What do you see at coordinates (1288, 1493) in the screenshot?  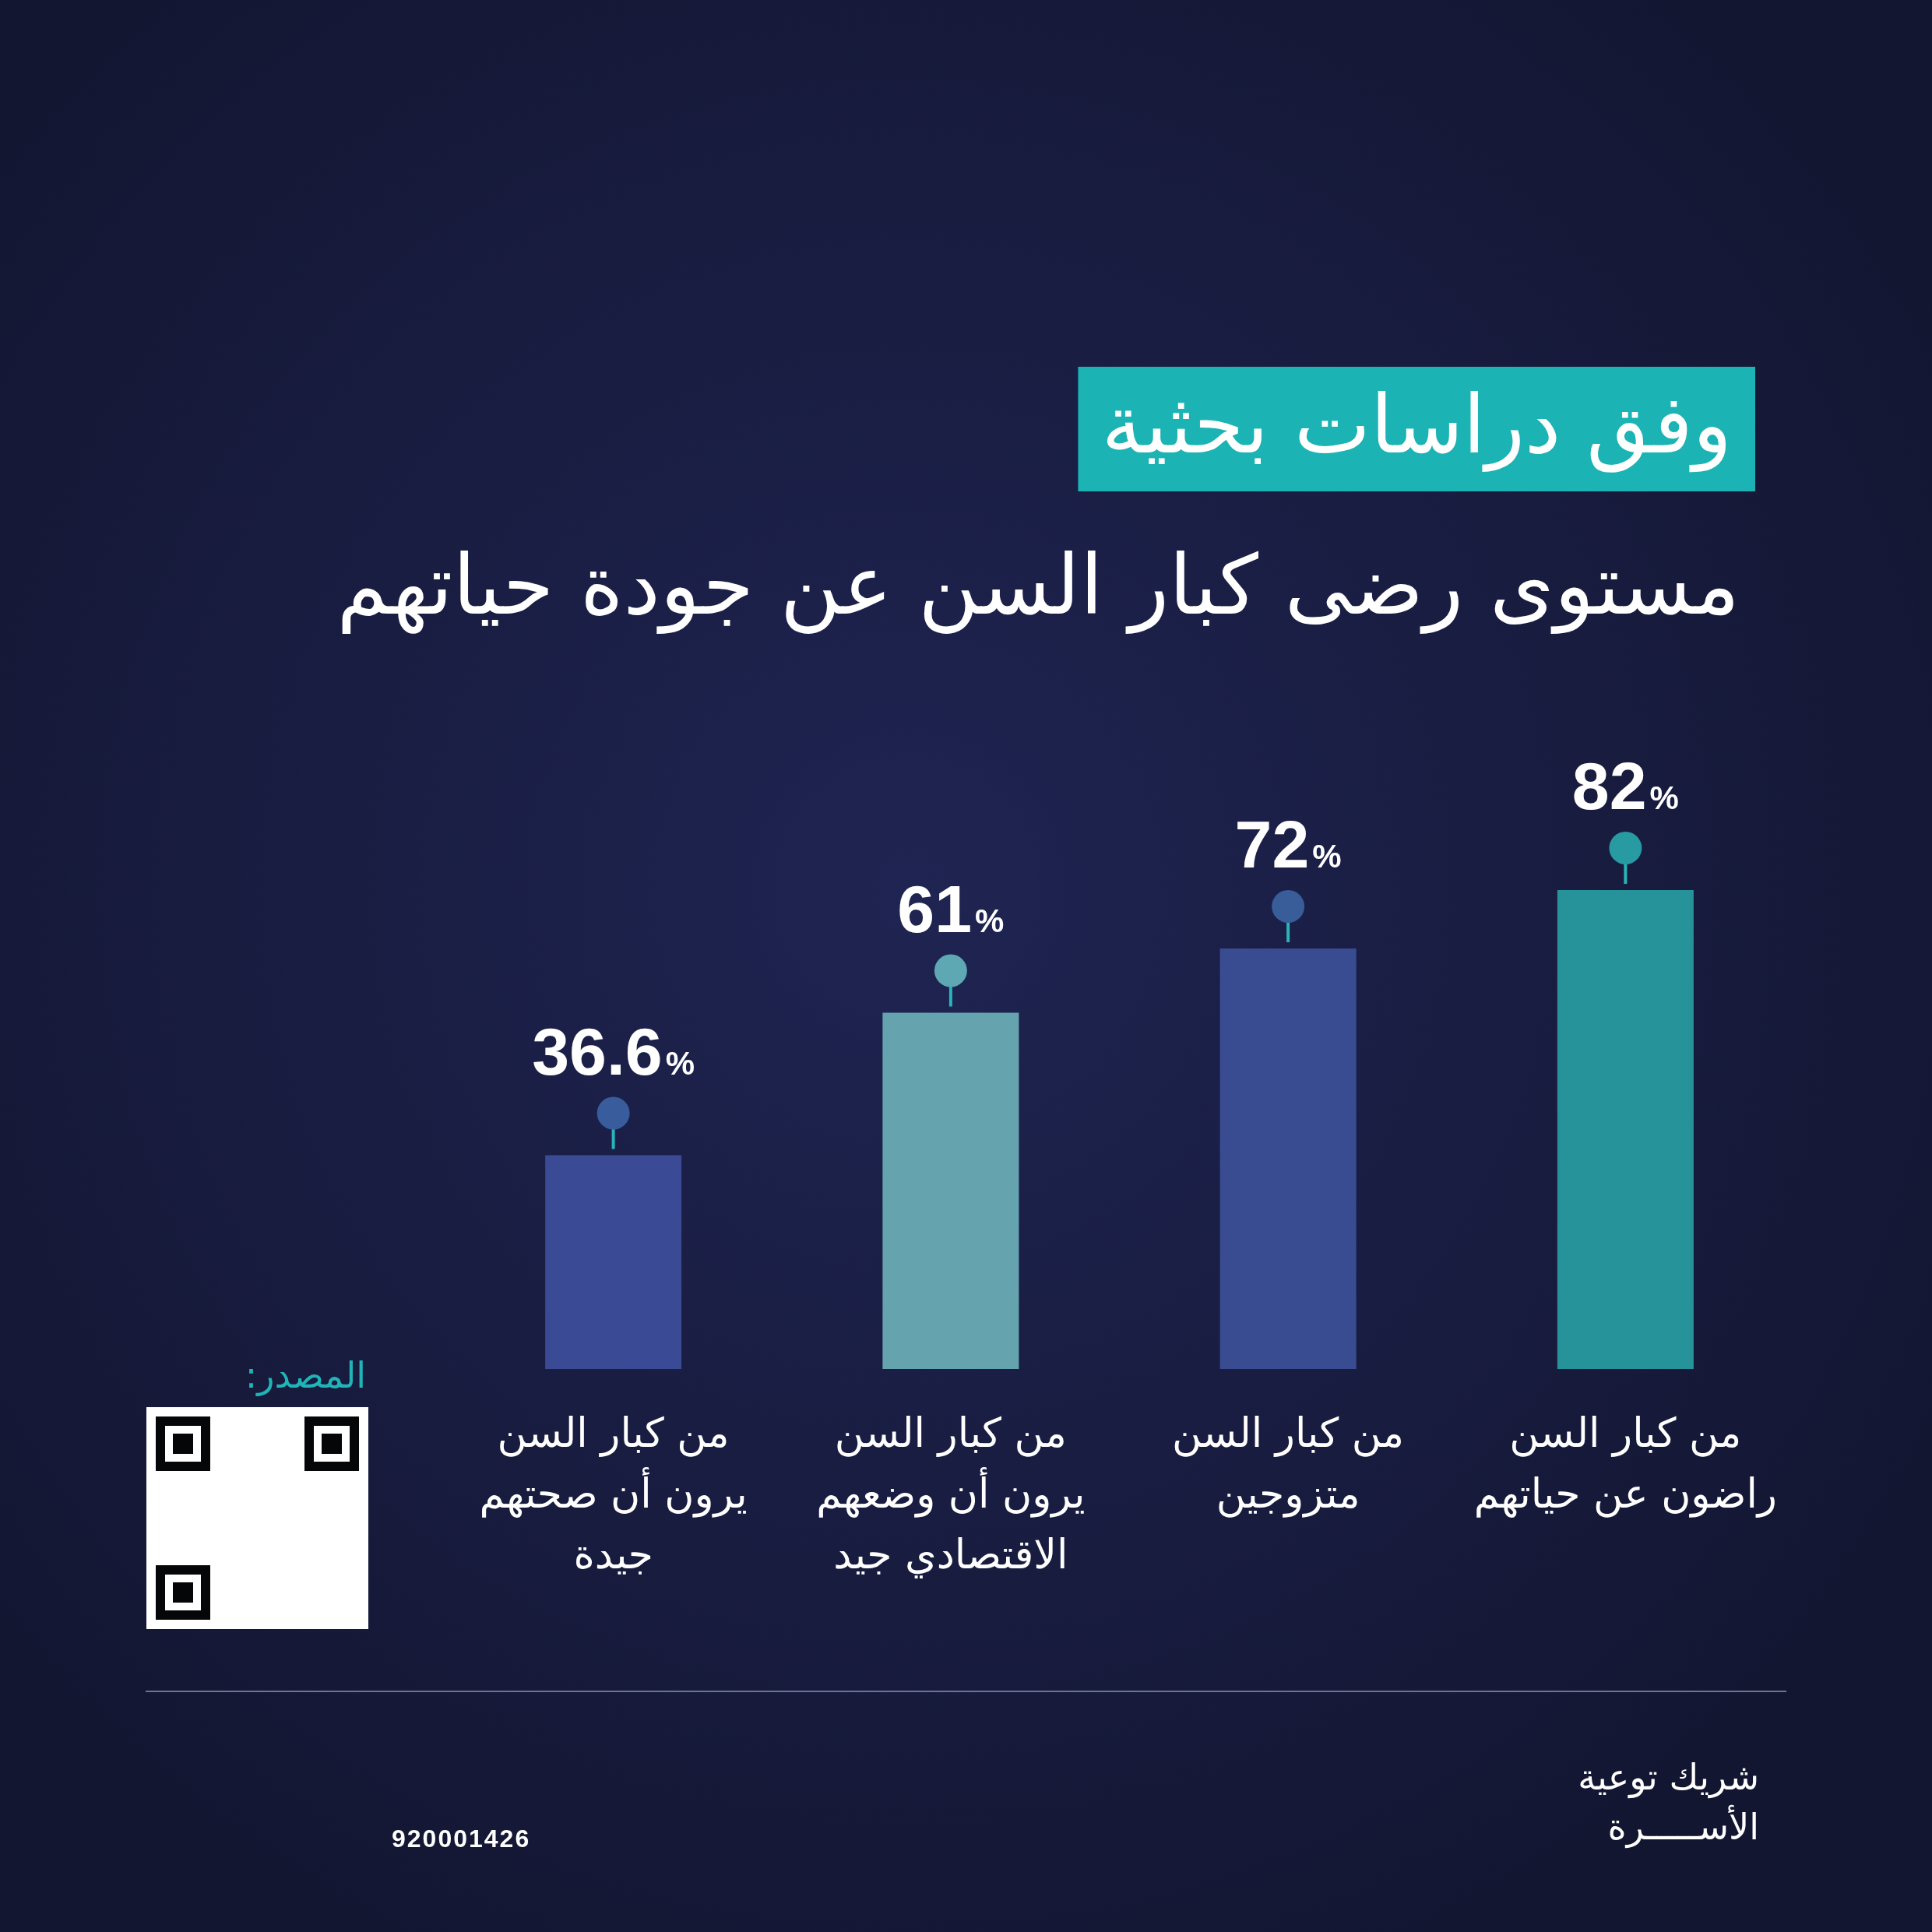 I see `category-label: متزوجين` at bounding box center [1288, 1493].